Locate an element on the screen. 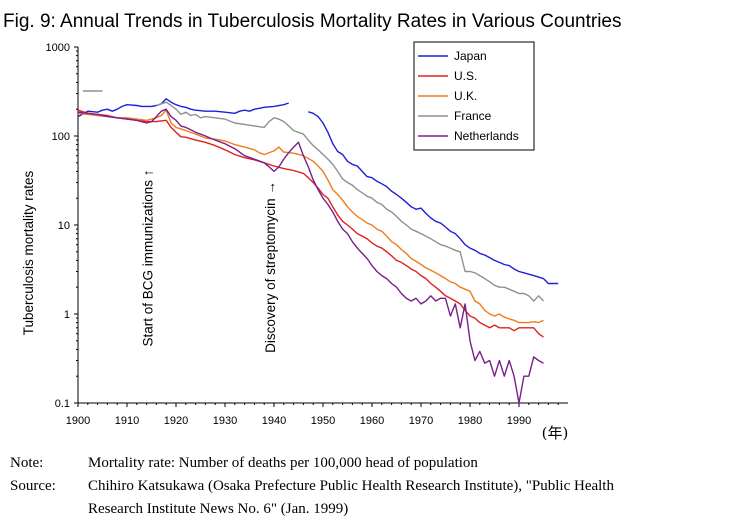  x-tick-label: 1940 is located at coordinates (274, 421).